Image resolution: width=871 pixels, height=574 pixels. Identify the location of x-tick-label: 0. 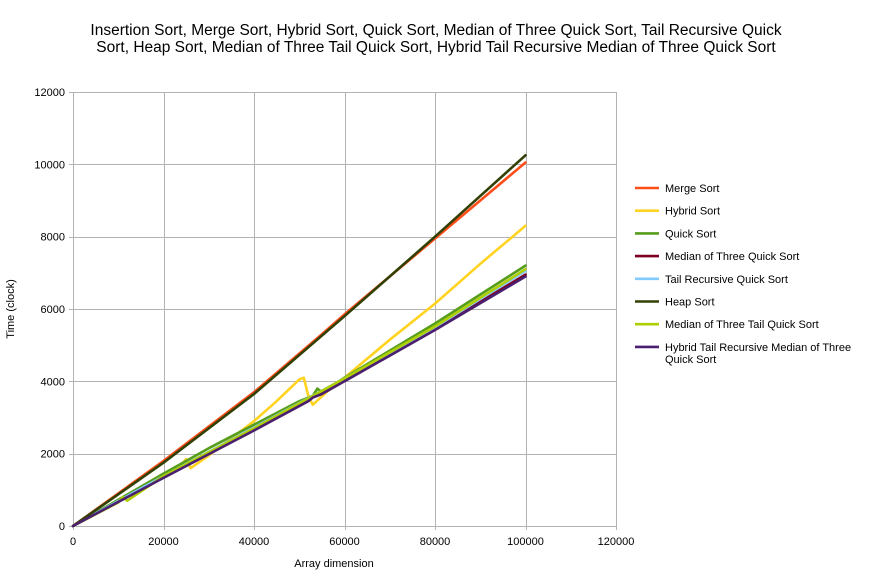
(73, 542).